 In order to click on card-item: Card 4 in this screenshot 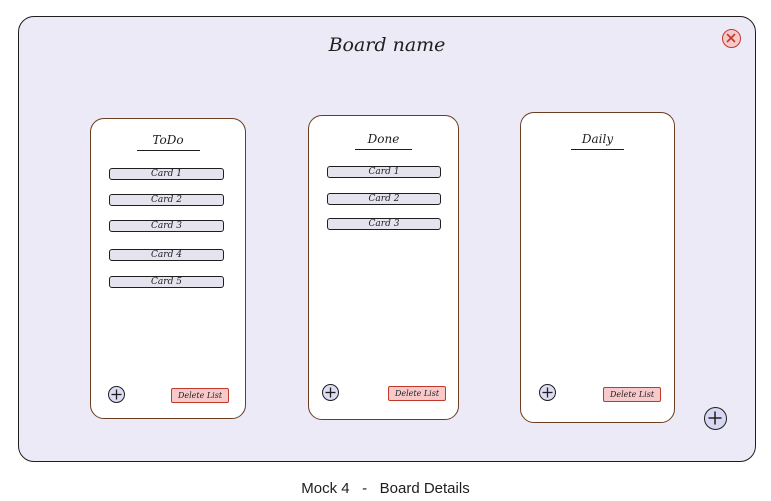, I will do `click(166, 255)`.